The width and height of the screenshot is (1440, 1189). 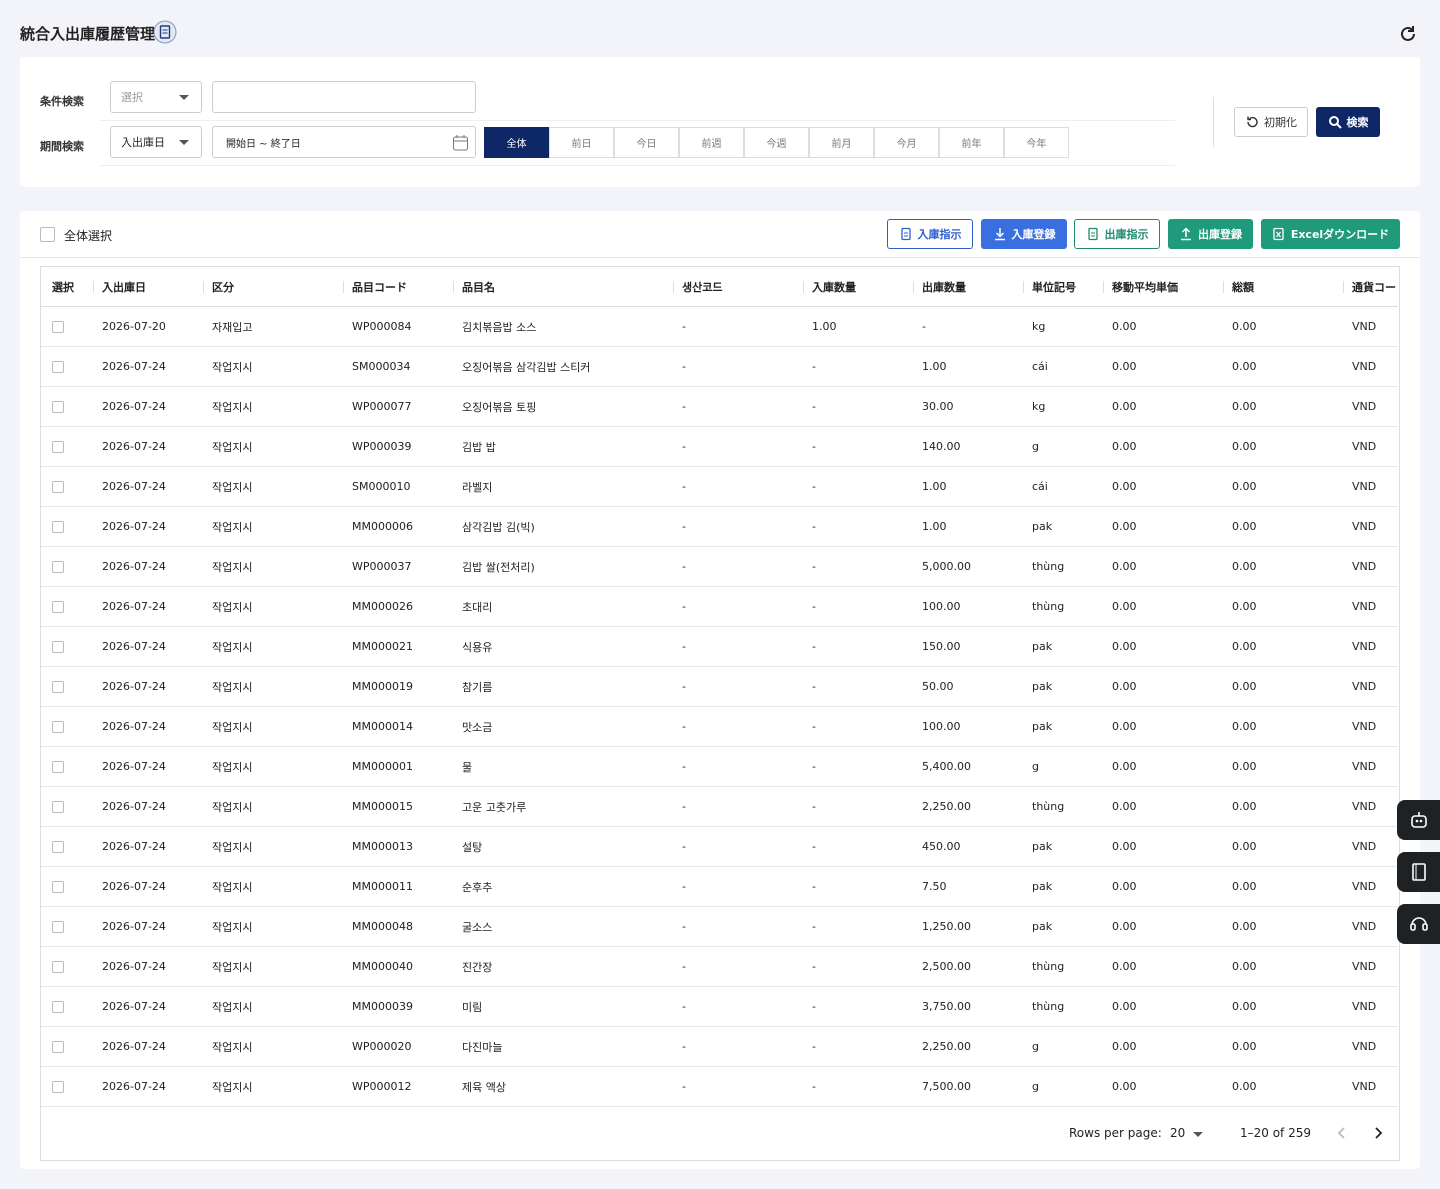 I want to click on table-cell: 식용유, so click(x=477, y=647).